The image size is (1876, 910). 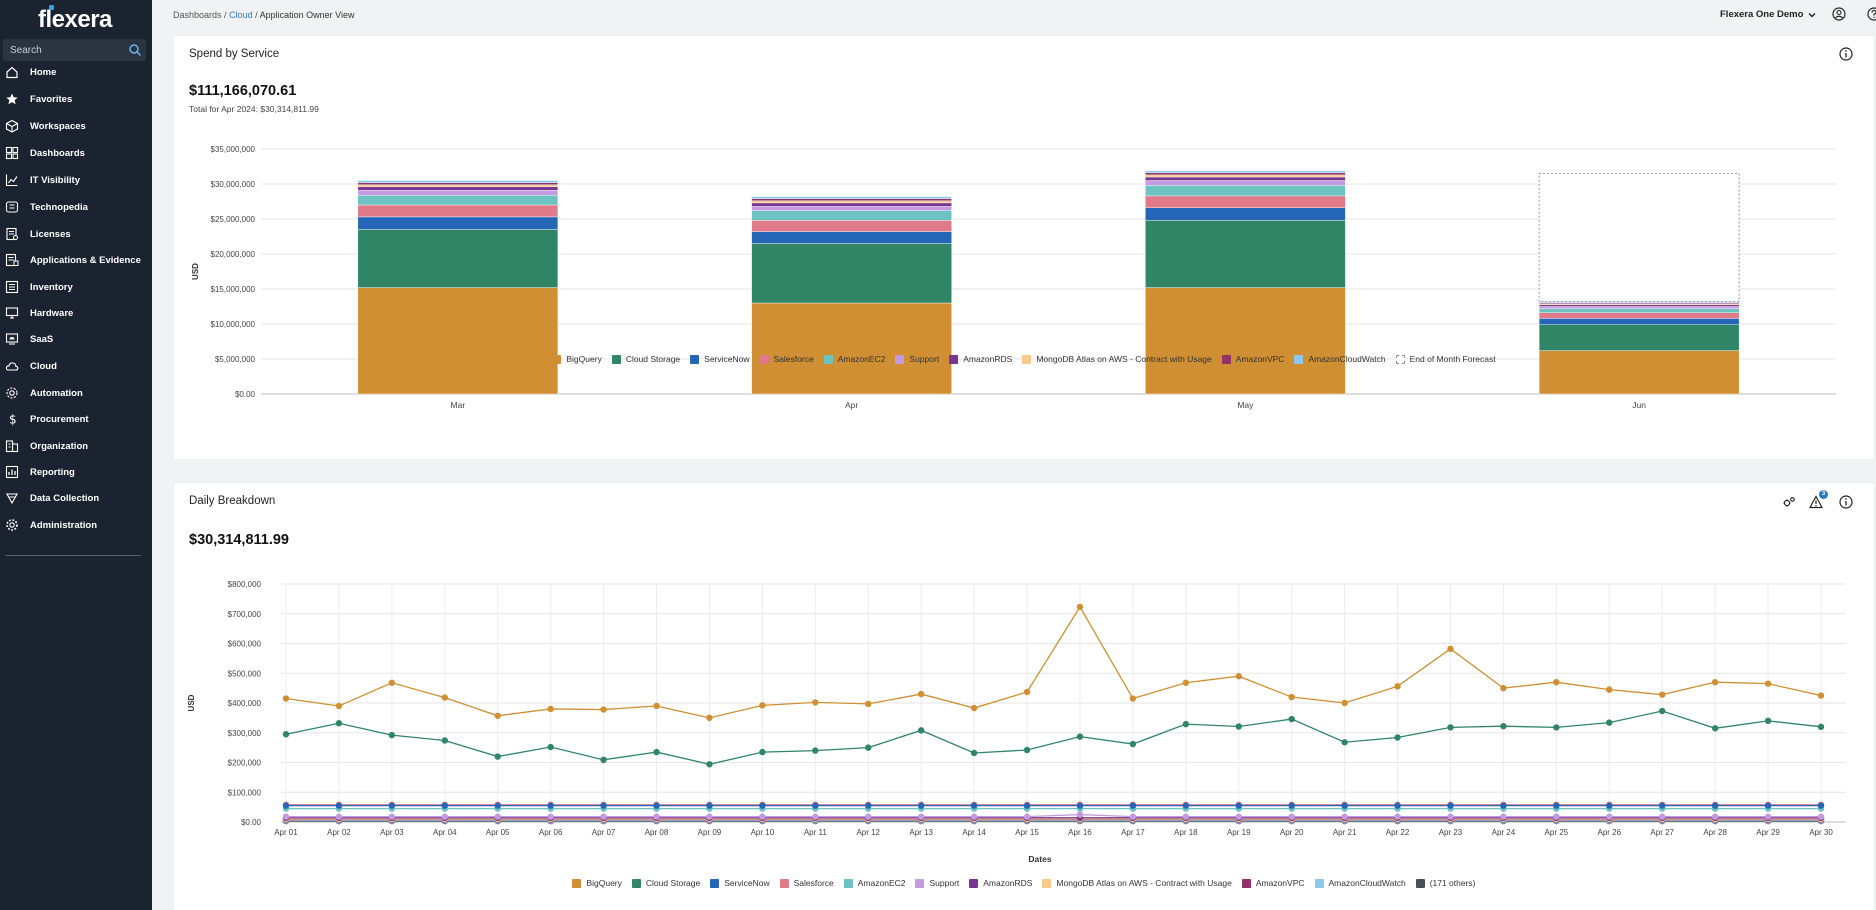 I want to click on search-input, so click(x=62, y=50).